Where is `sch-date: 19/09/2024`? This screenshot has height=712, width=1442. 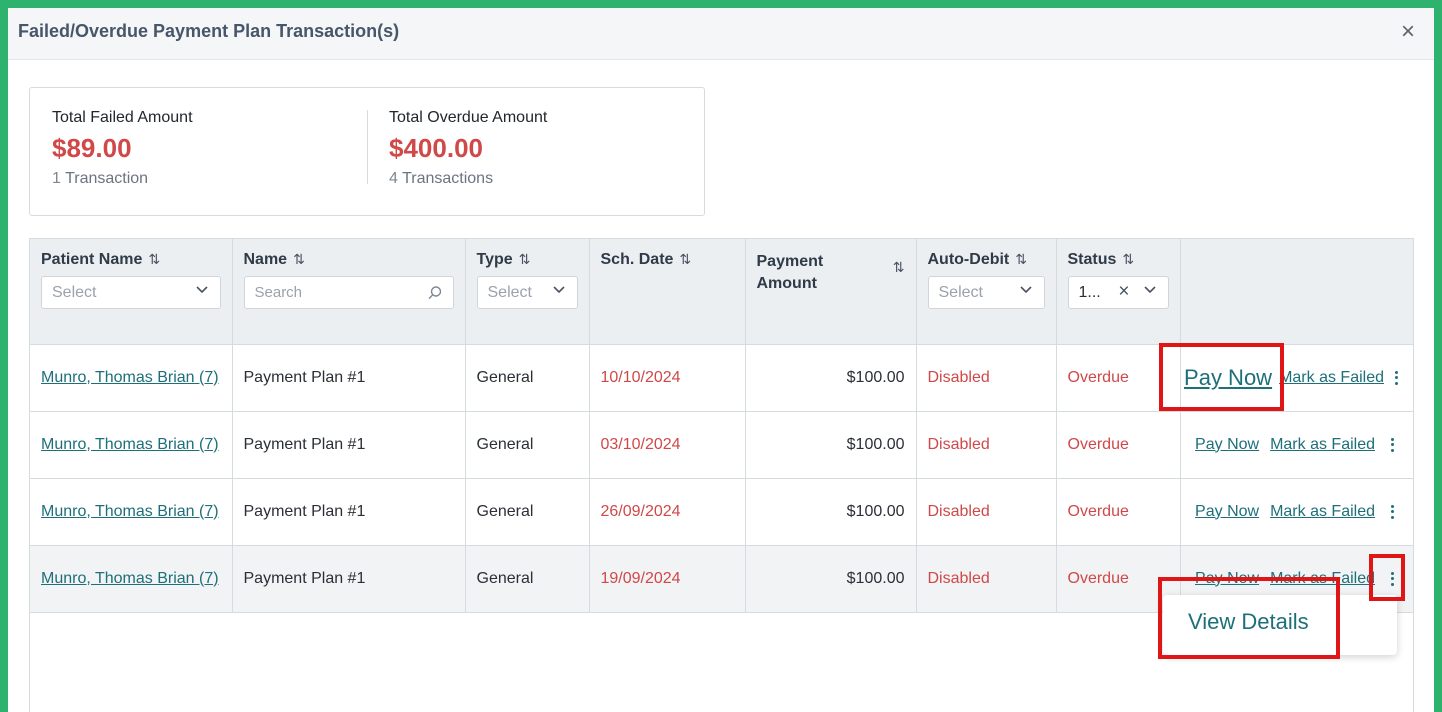 sch-date: 19/09/2024 is located at coordinates (667, 579).